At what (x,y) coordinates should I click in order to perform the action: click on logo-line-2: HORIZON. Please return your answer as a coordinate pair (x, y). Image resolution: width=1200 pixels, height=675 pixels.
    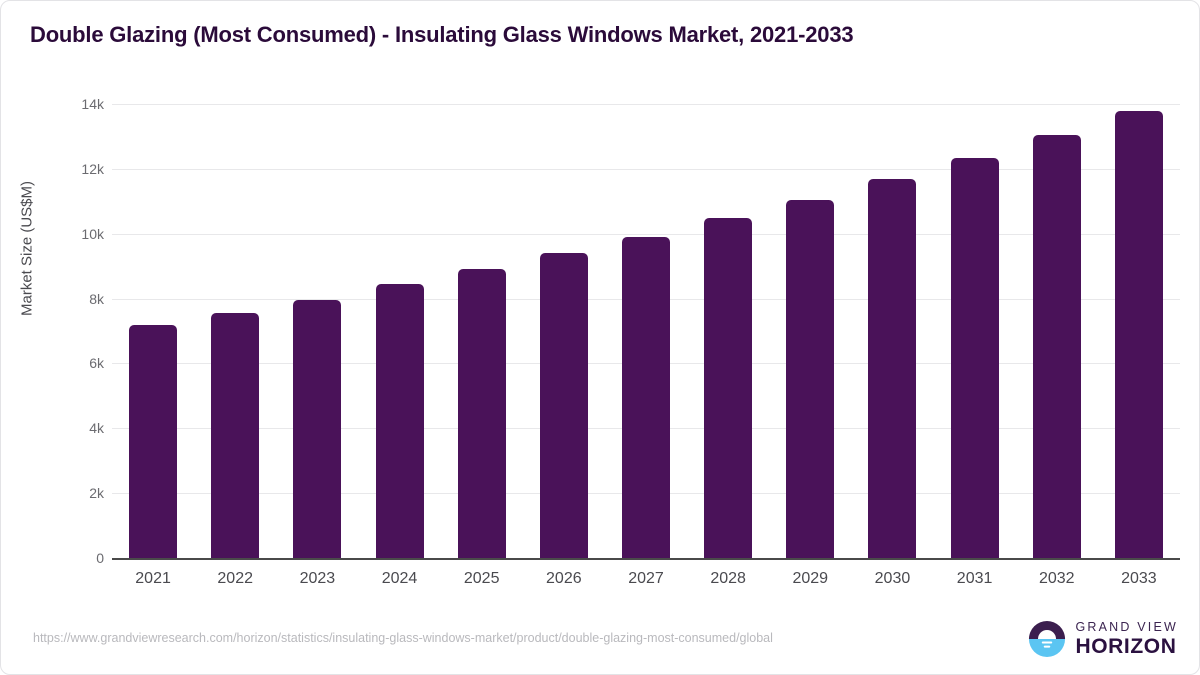
    Looking at the image, I should click on (1126, 647).